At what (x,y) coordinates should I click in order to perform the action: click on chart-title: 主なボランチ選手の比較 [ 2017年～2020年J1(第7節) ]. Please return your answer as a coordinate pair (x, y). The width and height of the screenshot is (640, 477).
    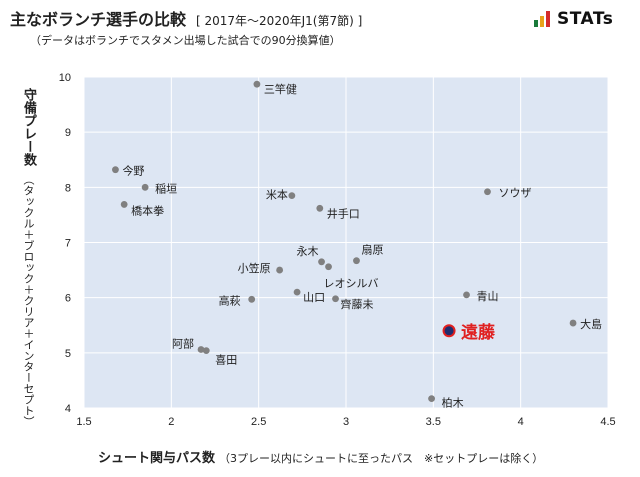
    Looking at the image, I should click on (186, 18).